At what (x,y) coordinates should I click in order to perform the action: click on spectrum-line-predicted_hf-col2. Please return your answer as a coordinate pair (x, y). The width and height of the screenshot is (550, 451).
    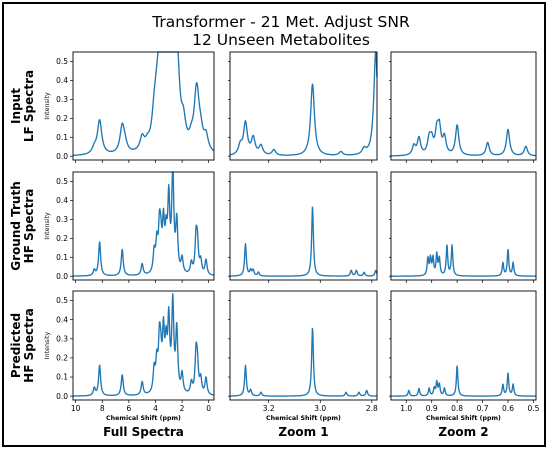
    Looking at the image, I should click on (463, 381).